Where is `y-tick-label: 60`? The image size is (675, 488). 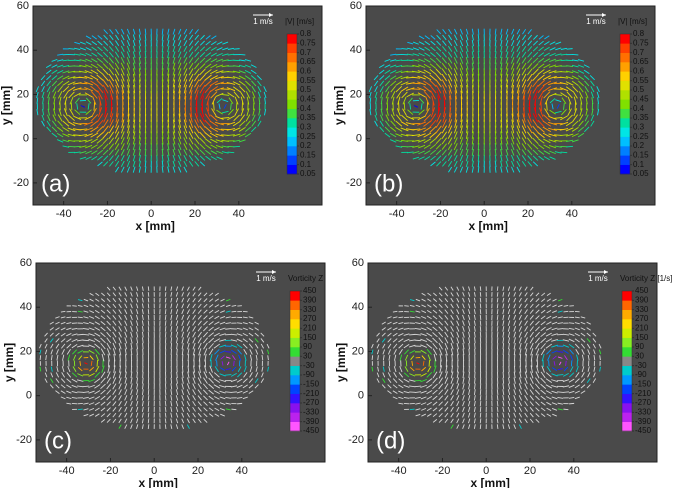 y-tick-label: 60 is located at coordinates (23, 6).